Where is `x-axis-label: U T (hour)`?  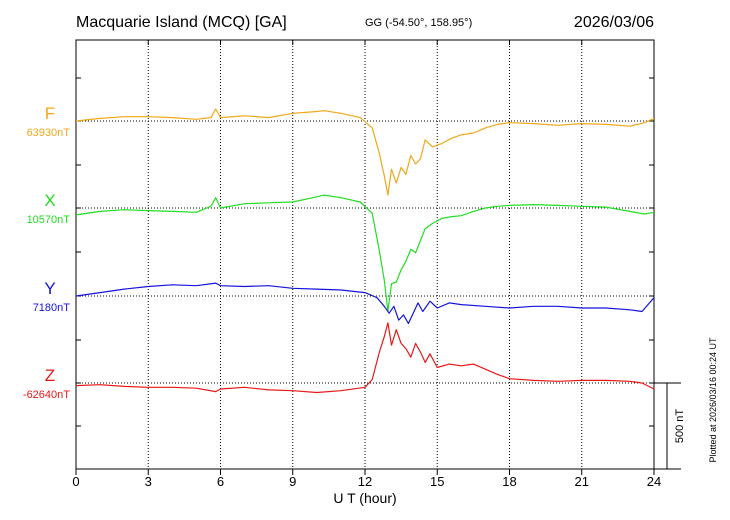 x-axis-label: U T (hour) is located at coordinates (364, 498).